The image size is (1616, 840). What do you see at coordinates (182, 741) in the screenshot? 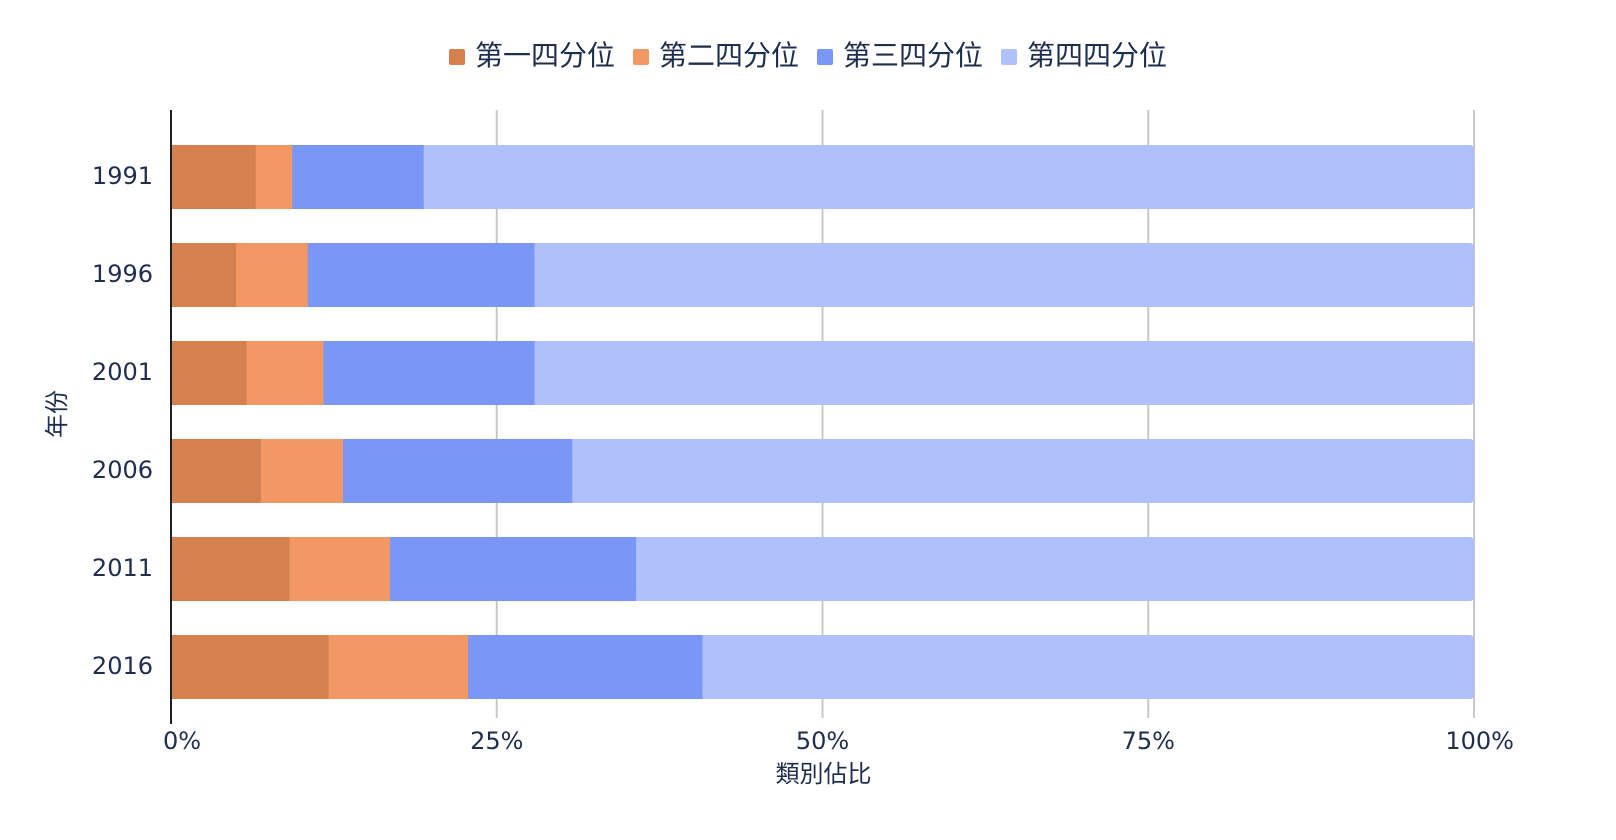
I see `x-tick-label: 0%` at bounding box center [182, 741].